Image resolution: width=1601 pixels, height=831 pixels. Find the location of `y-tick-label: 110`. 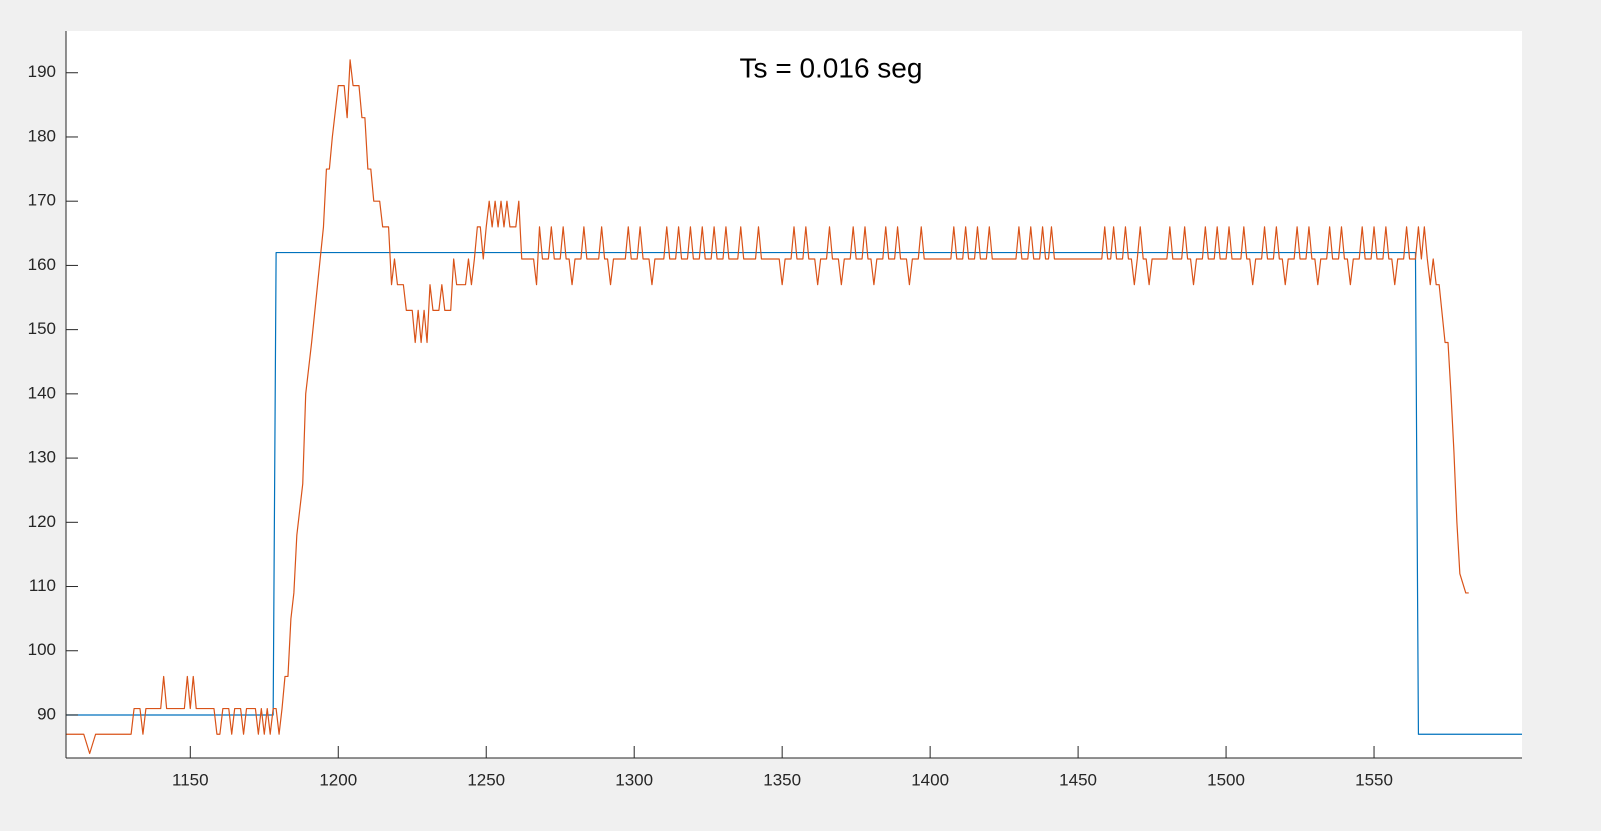

y-tick-label: 110 is located at coordinates (42, 585).